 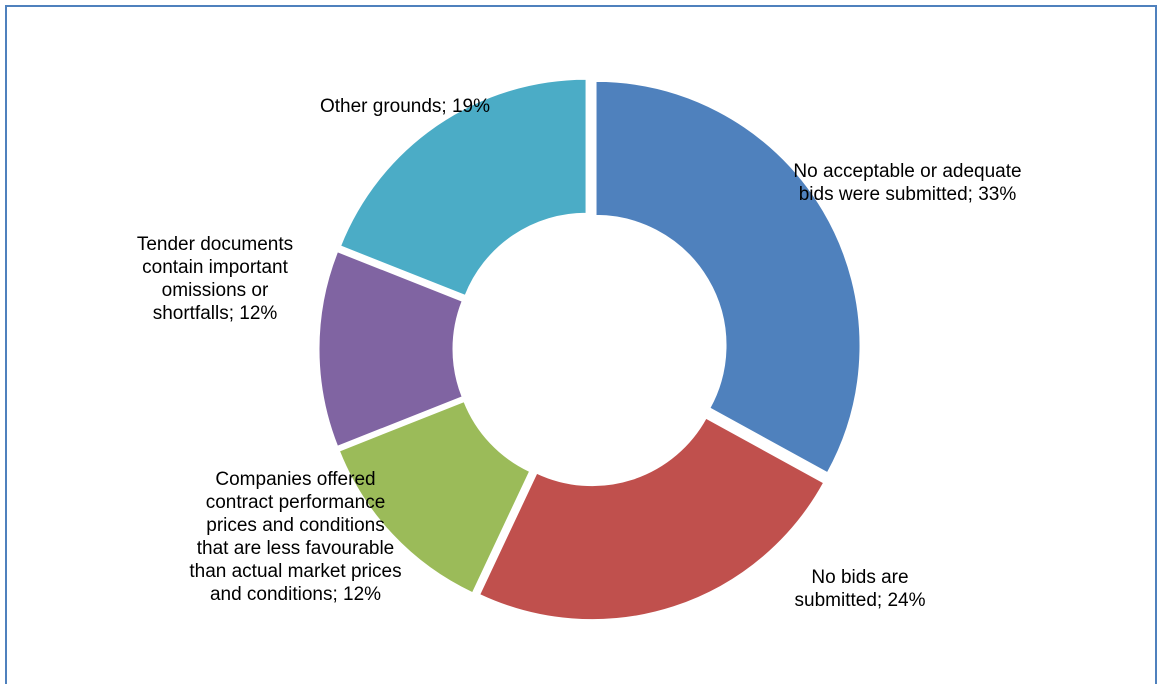 What do you see at coordinates (405, 106) in the screenshot?
I see `data-label: Other grounds; 19%` at bounding box center [405, 106].